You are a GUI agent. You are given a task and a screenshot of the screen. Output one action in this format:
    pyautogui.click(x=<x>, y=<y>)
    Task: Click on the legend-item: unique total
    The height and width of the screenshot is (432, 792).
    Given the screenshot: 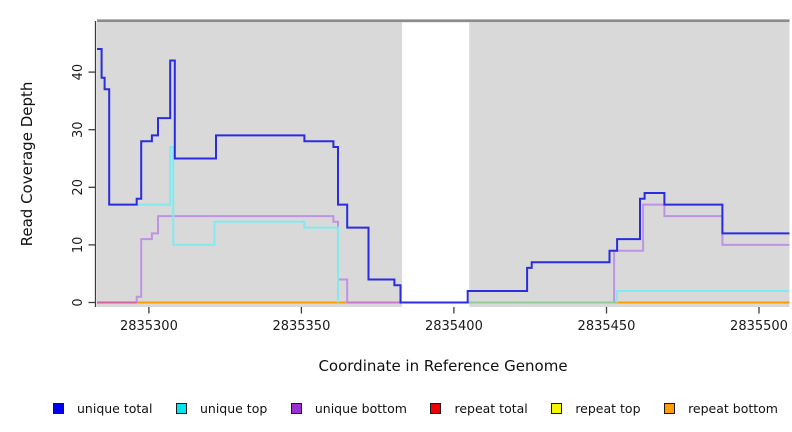 What is the action you would take?
    pyautogui.click(x=102, y=408)
    